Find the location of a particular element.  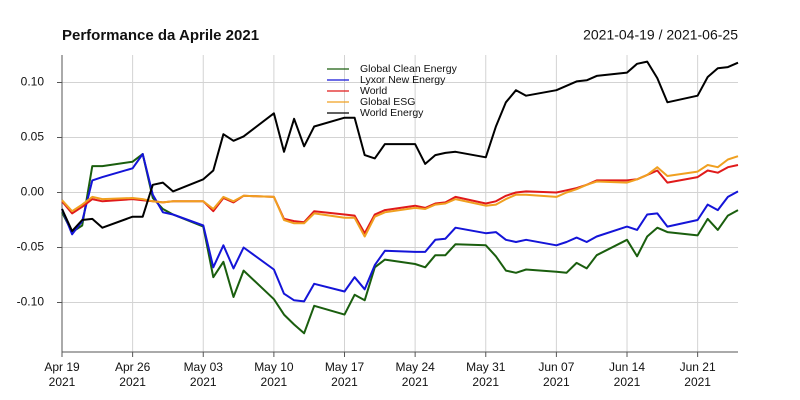

x-tick-label: Jun 07 is located at coordinates (556, 367).